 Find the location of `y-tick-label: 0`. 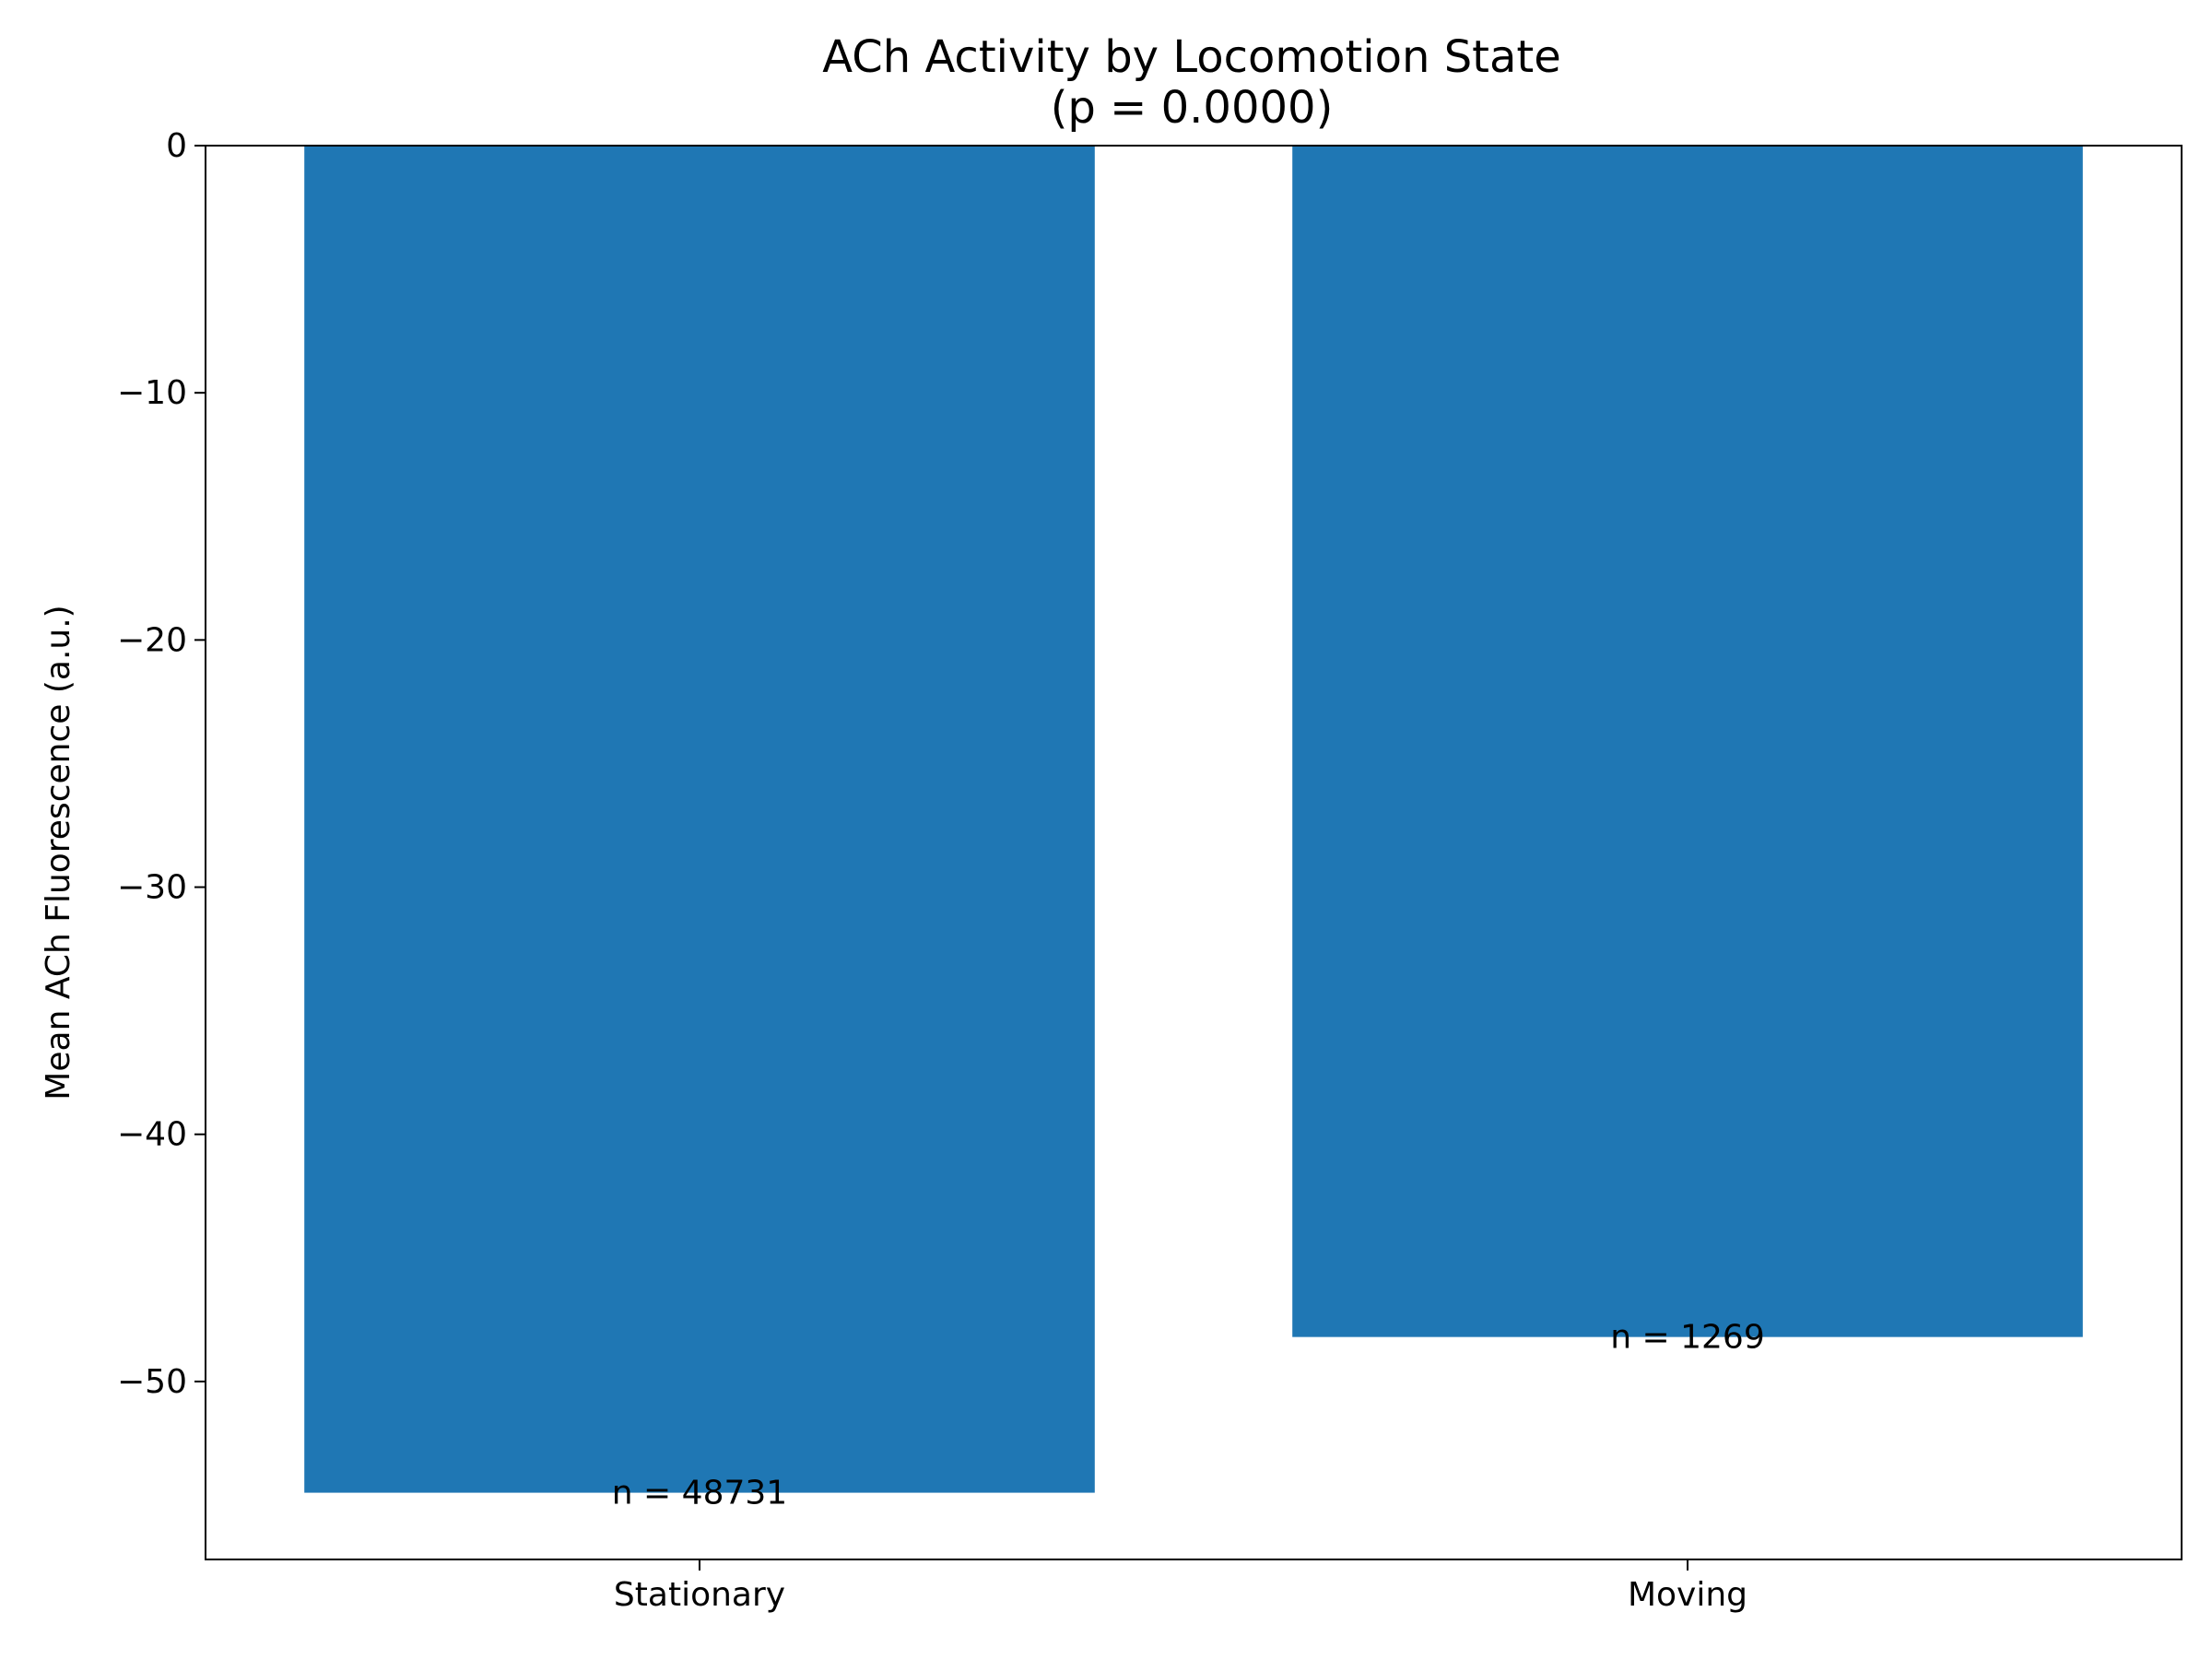

y-tick-label: 0 is located at coordinates (176, 146).